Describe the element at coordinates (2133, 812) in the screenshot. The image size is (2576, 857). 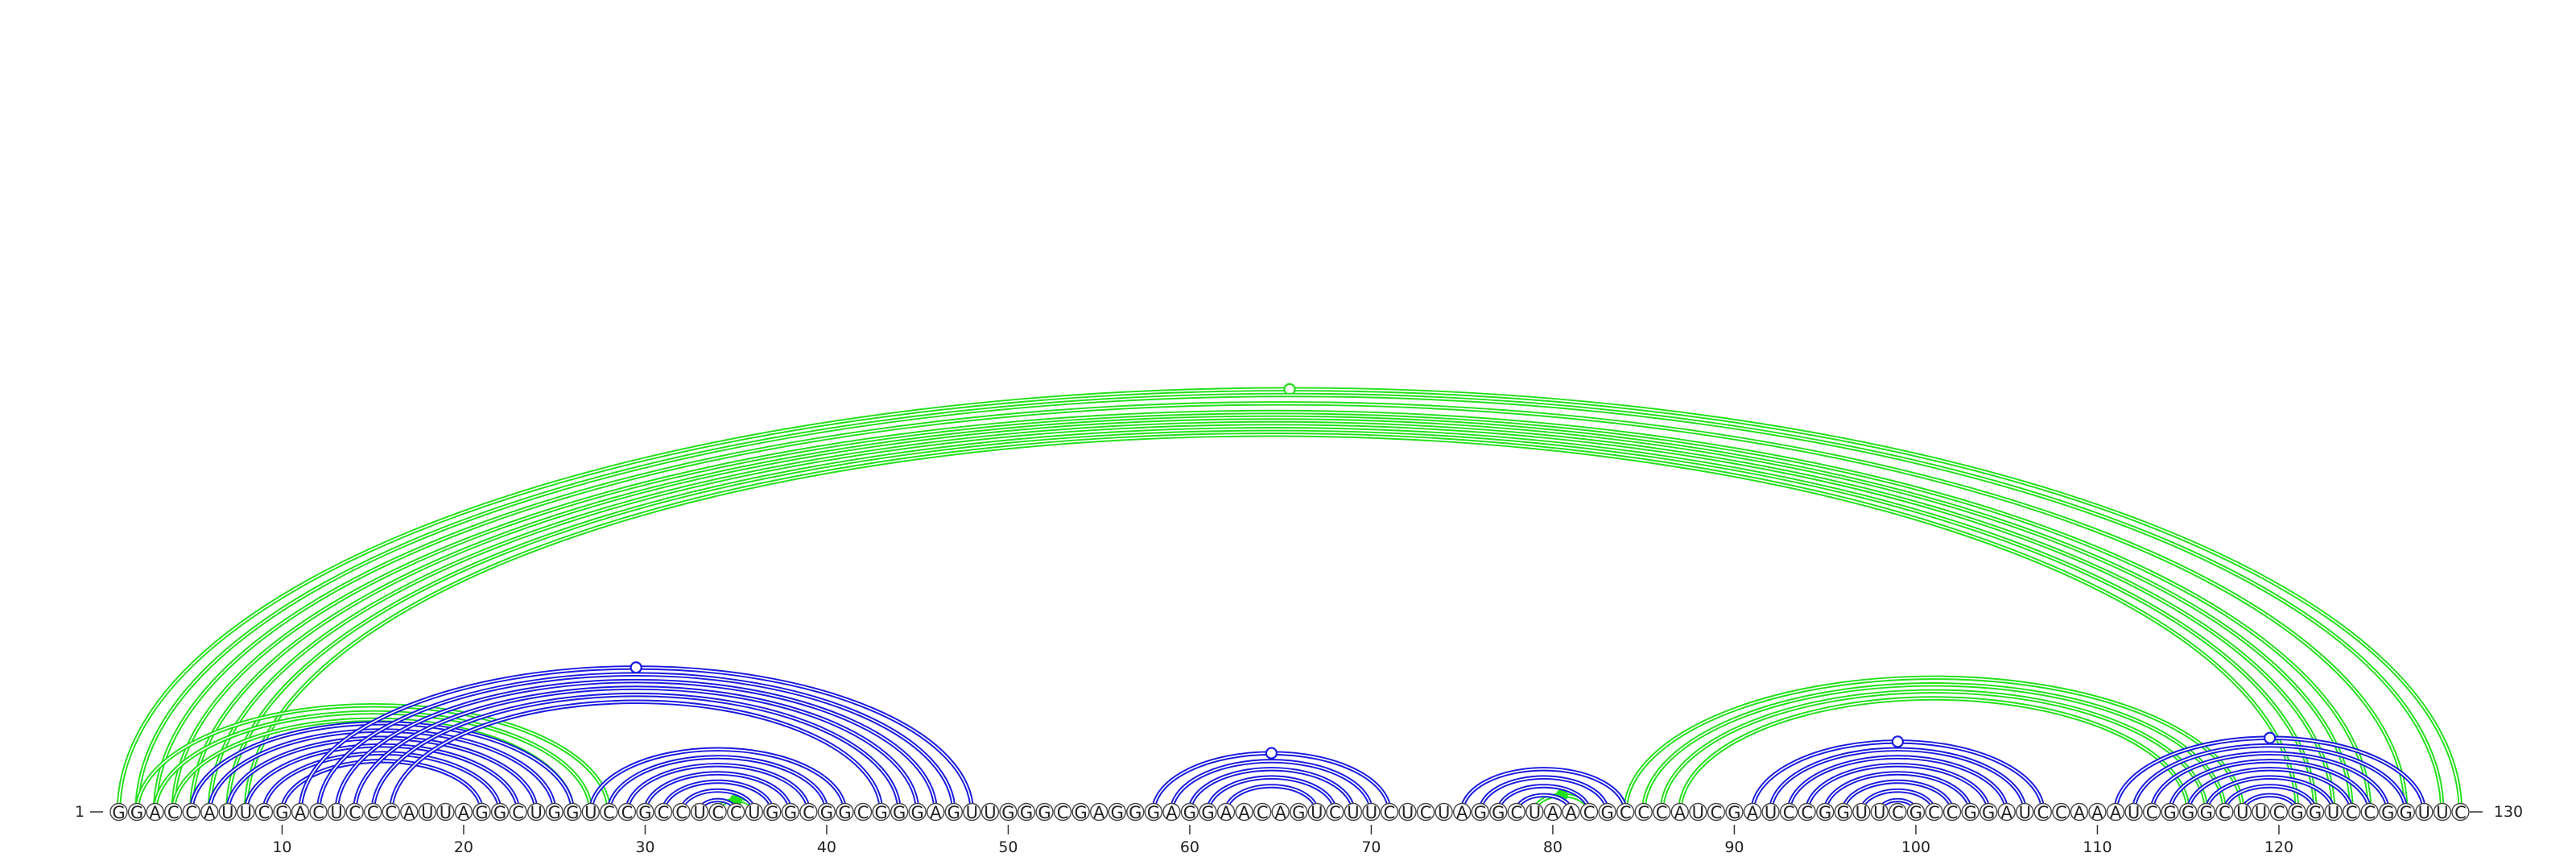
I see `nucleotide-112: U` at that location.